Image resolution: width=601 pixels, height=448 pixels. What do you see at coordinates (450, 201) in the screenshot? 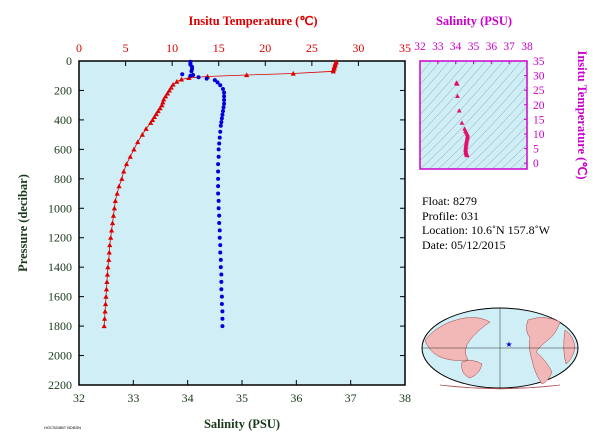
I see `float-id: Float: 8279` at bounding box center [450, 201].